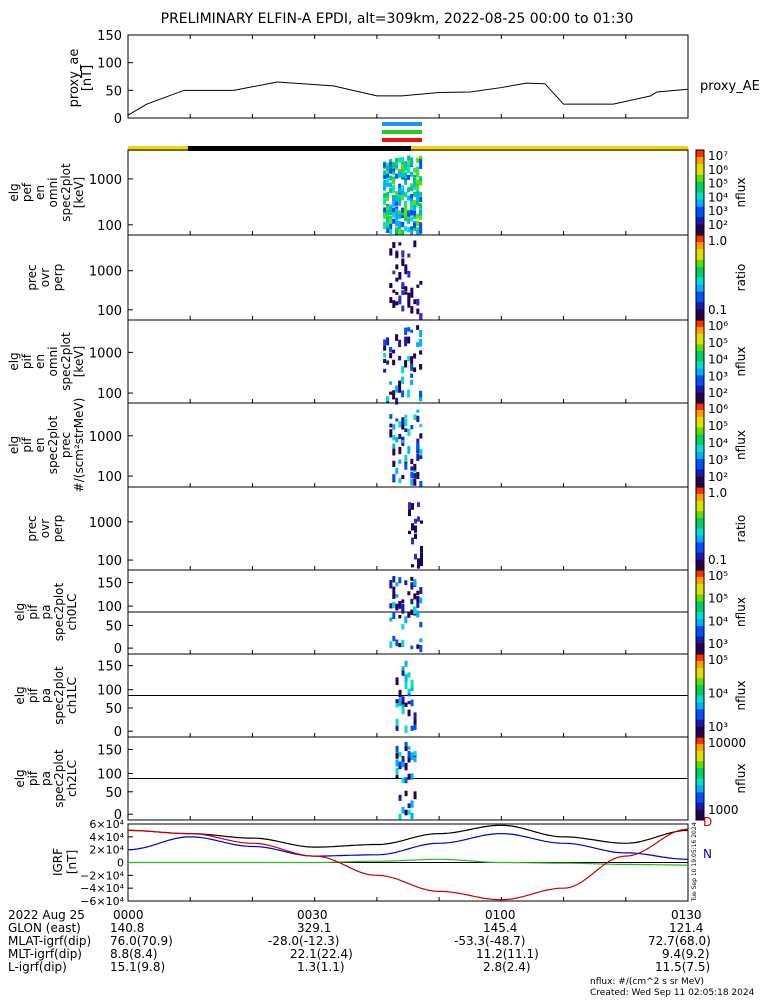 This screenshot has width=775, height=1000. I want to click on footer-value: -53.3(-48.7), so click(490, 941).